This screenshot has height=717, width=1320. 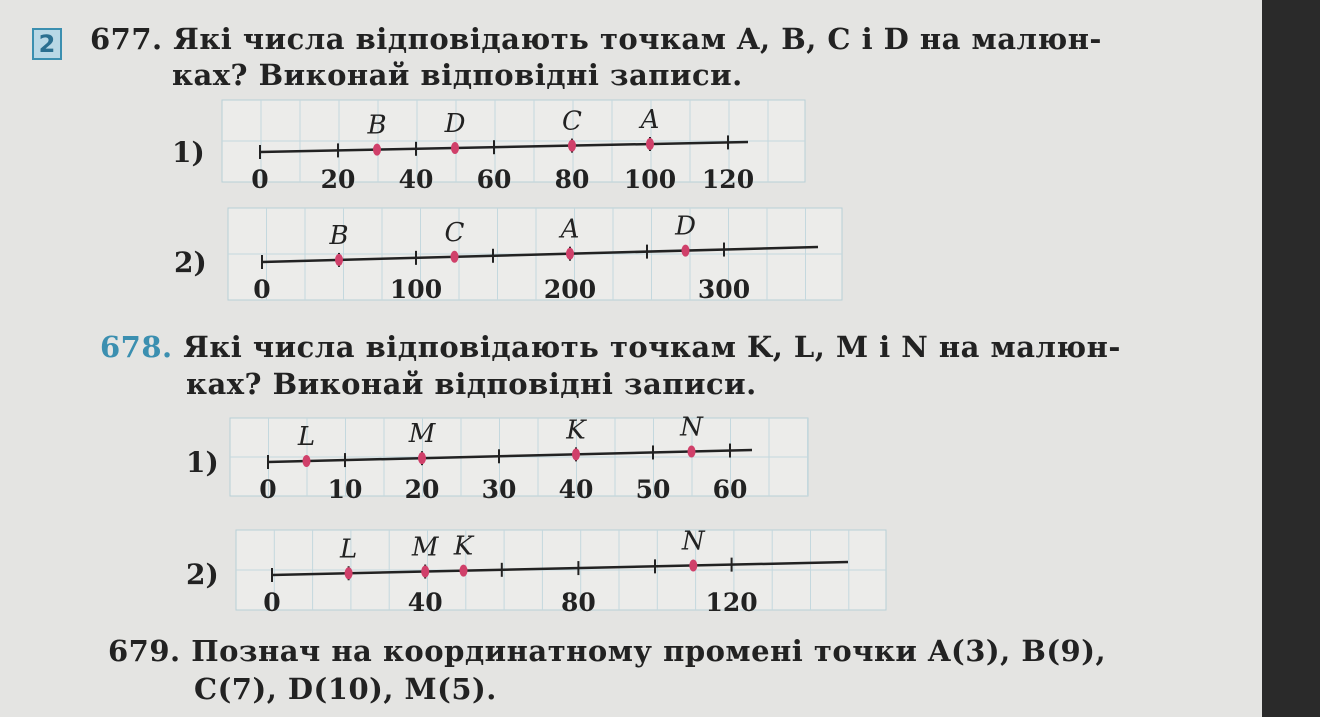 What do you see at coordinates (345, 489) in the screenshot?
I see `tick-label: 10` at bounding box center [345, 489].